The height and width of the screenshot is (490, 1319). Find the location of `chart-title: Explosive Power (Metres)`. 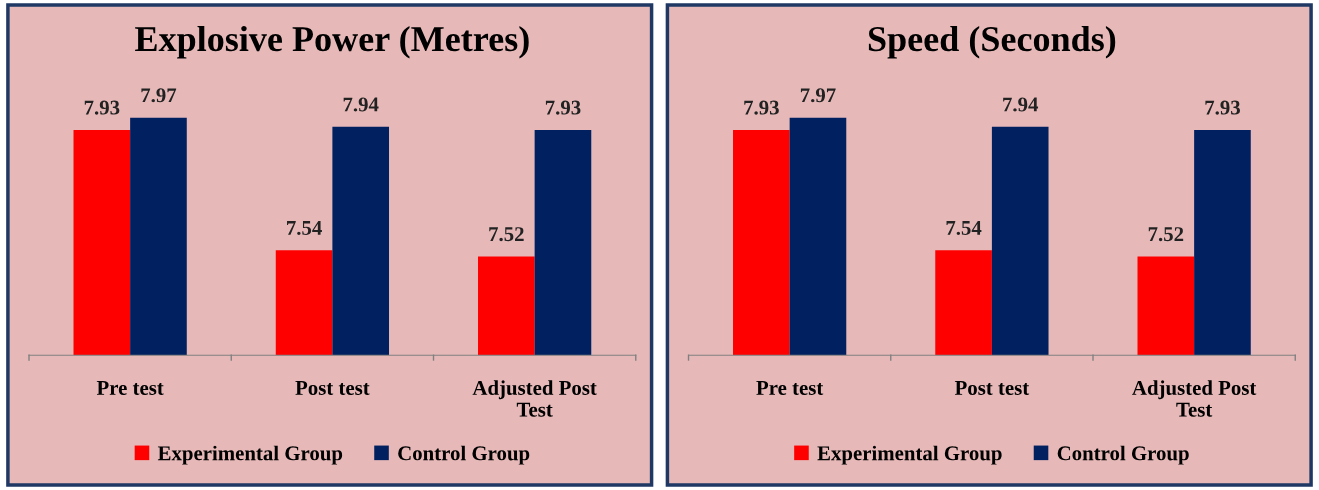

chart-title: Explosive Power (Metres) is located at coordinates (332, 42).